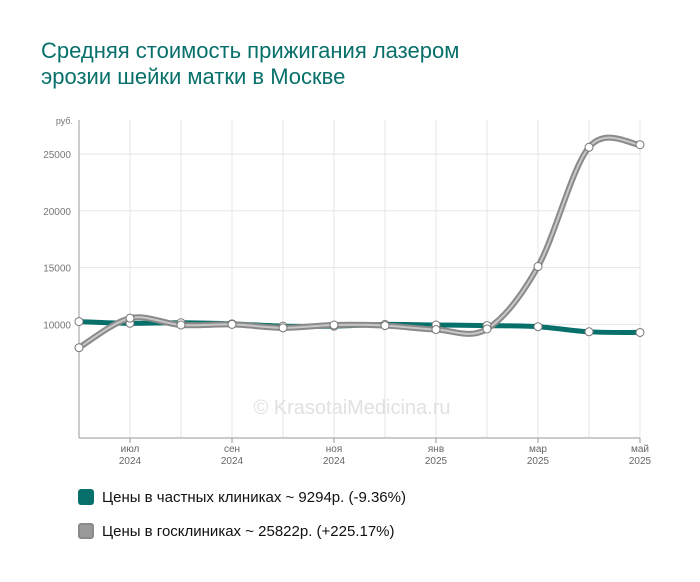  What do you see at coordinates (57, 269) in the screenshot?
I see `y-tick-label: 15000` at bounding box center [57, 269].